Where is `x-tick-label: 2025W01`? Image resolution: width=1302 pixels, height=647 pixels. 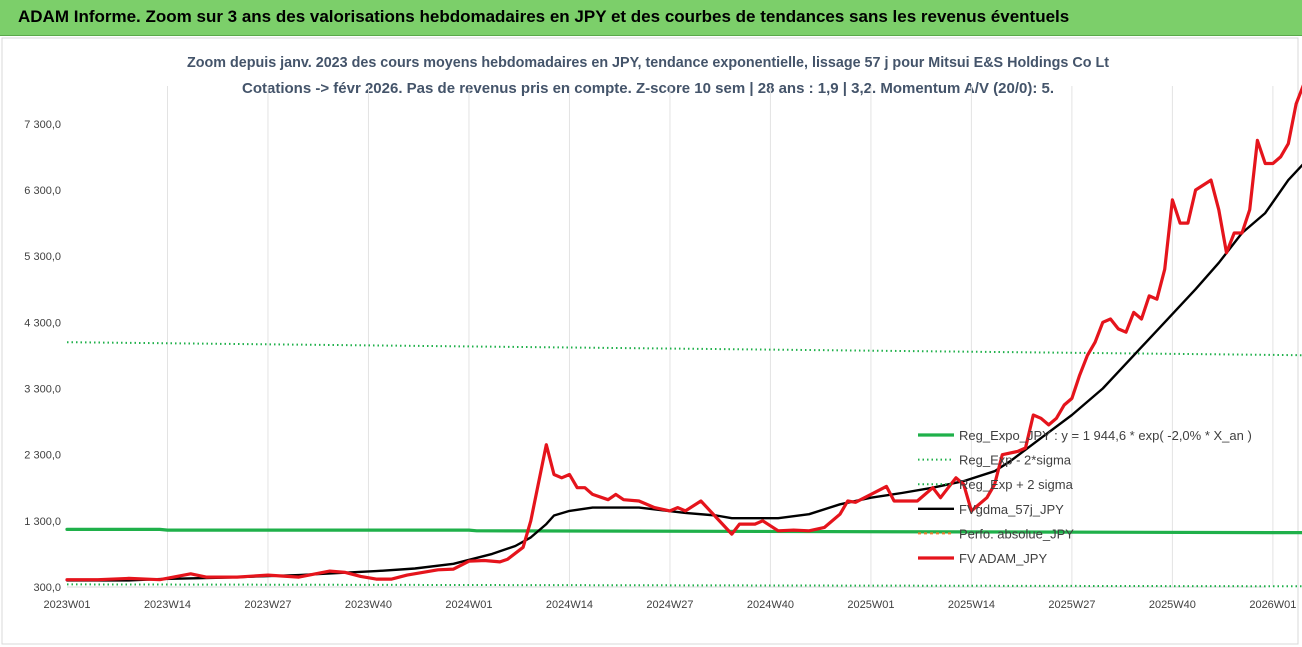 x-tick-label: 2025W01 is located at coordinates (870, 605).